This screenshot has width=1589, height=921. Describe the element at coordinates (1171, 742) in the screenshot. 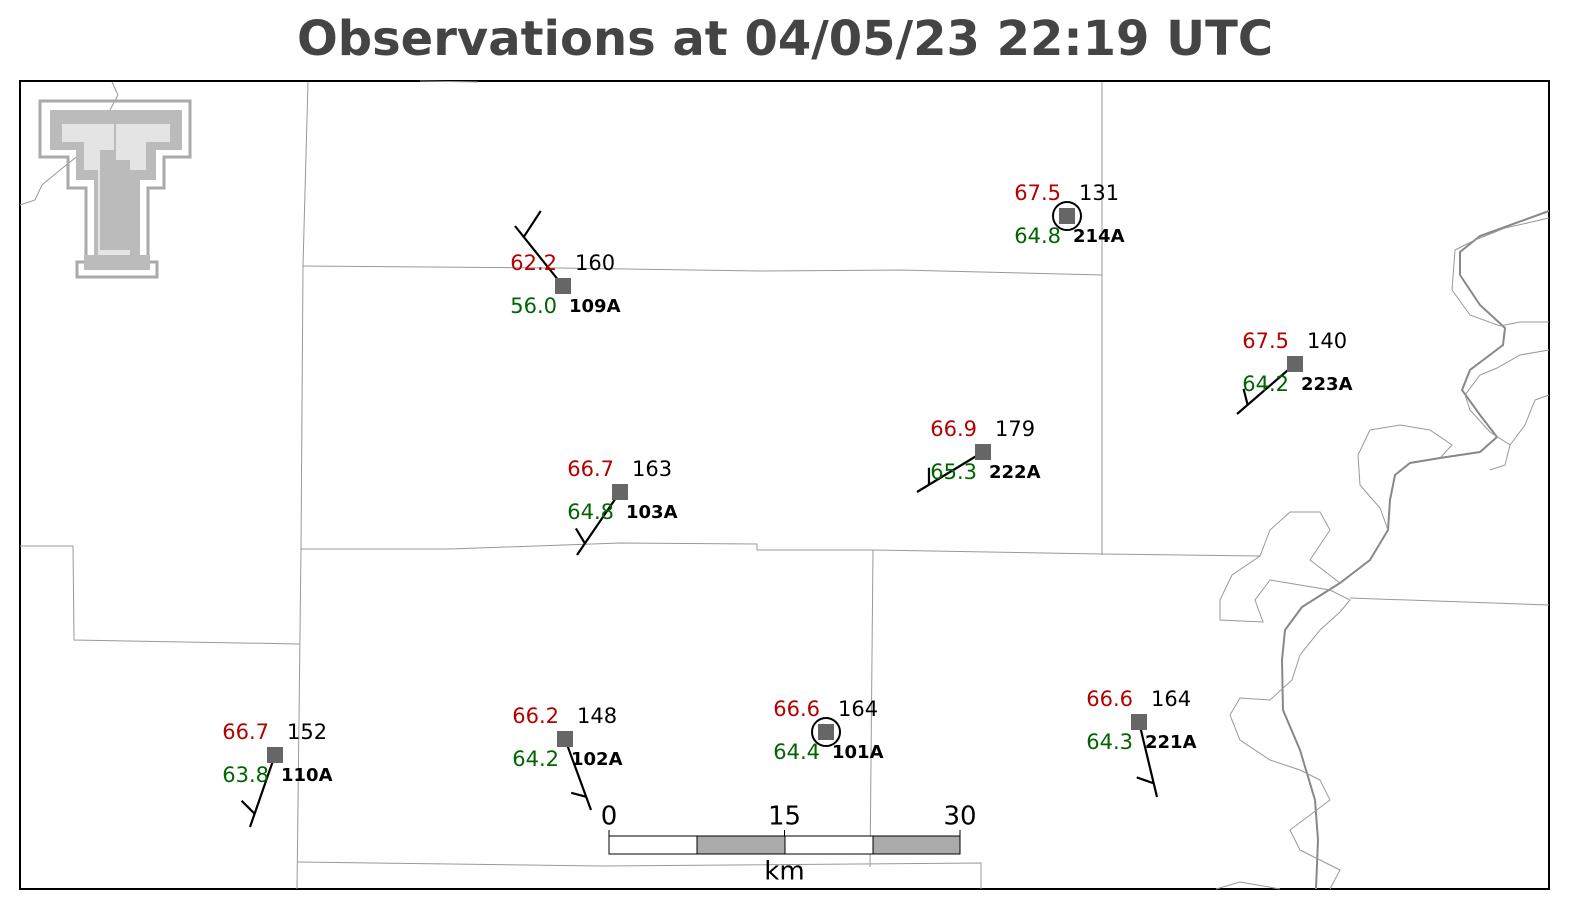

I see `station-id: 221A` at that location.